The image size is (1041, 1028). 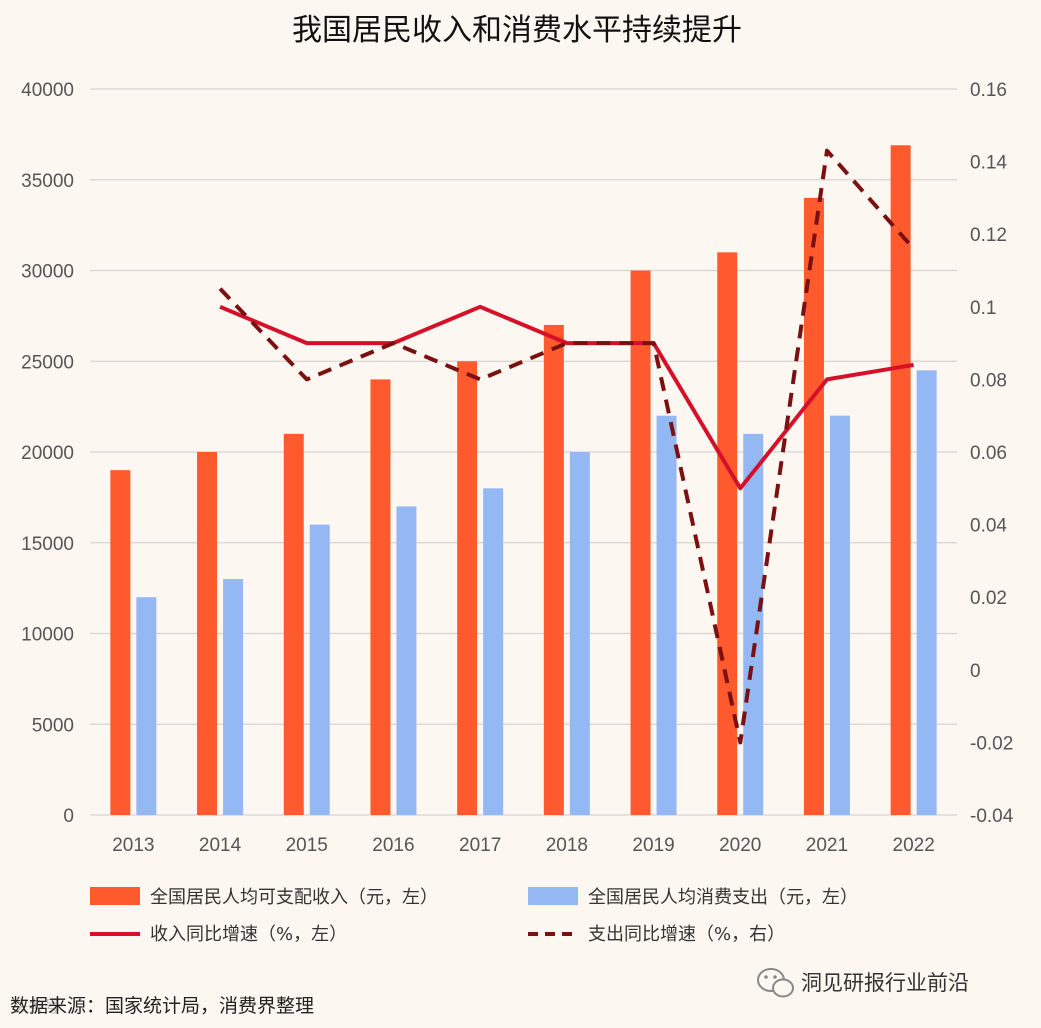 I want to click on wechat-icon, so click(x=775, y=983).